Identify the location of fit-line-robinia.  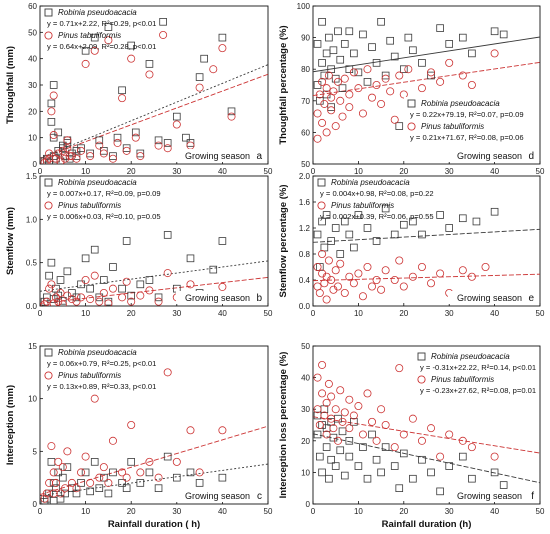
(426, 458).